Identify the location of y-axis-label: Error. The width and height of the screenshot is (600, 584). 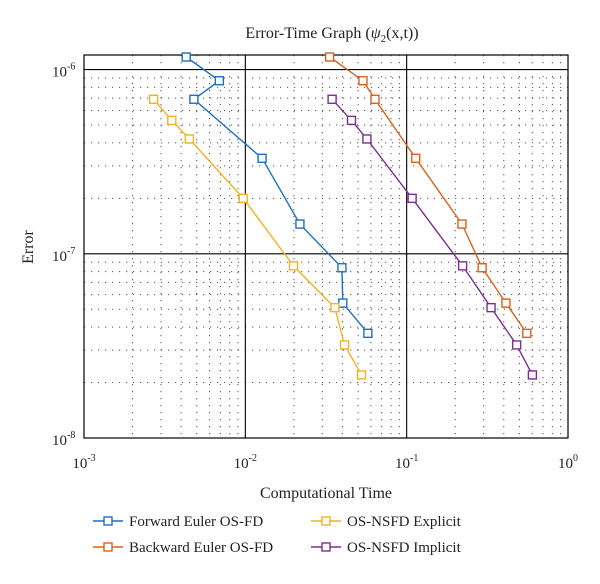
(28, 246).